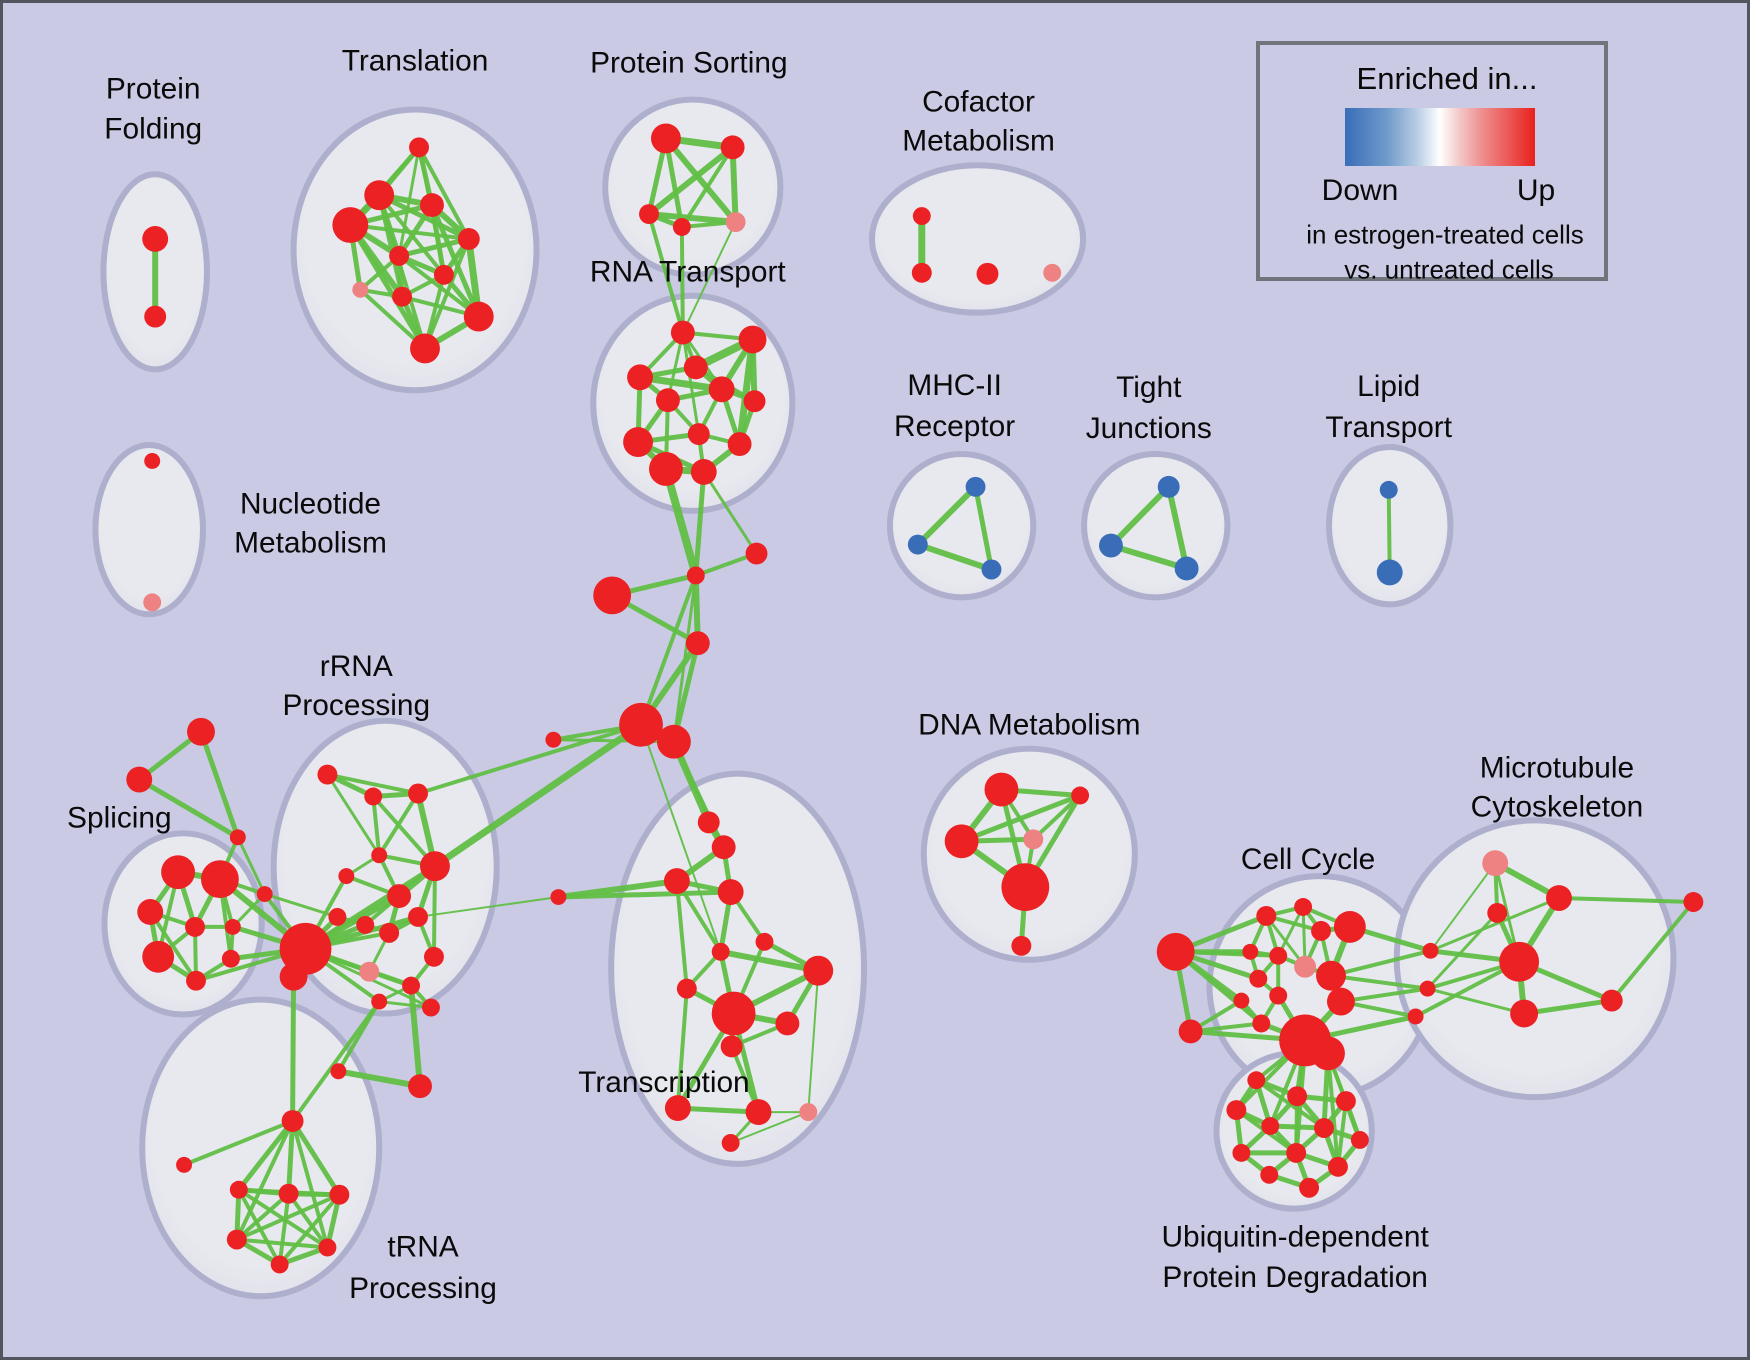  What do you see at coordinates (1186, 568) in the screenshot?
I see `network-node-G3` at bounding box center [1186, 568].